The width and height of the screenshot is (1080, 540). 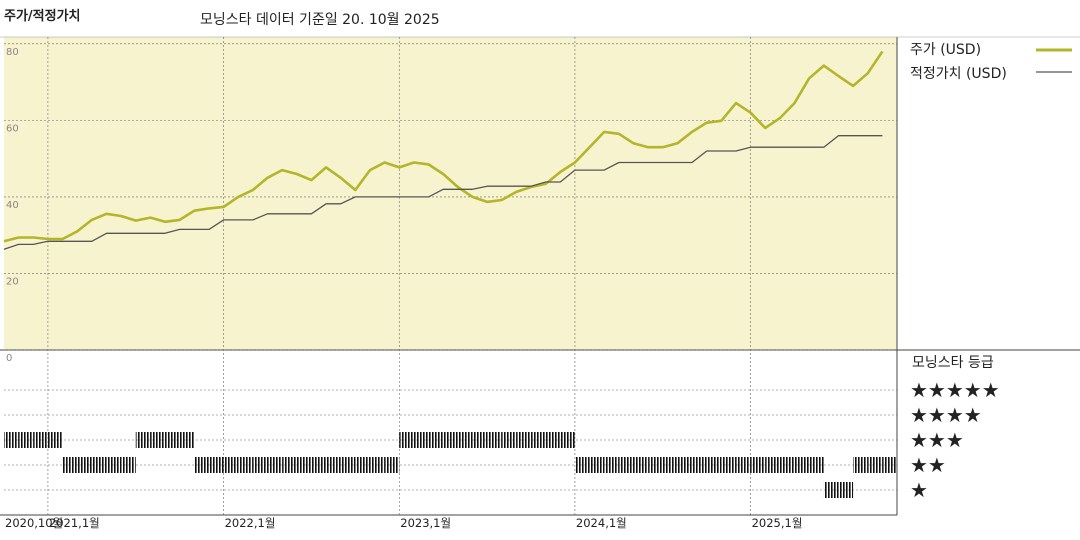 What do you see at coordinates (250, 523) in the screenshot?
I see `x-tick-label: 2022,1월` at bounding box center [250, 523].